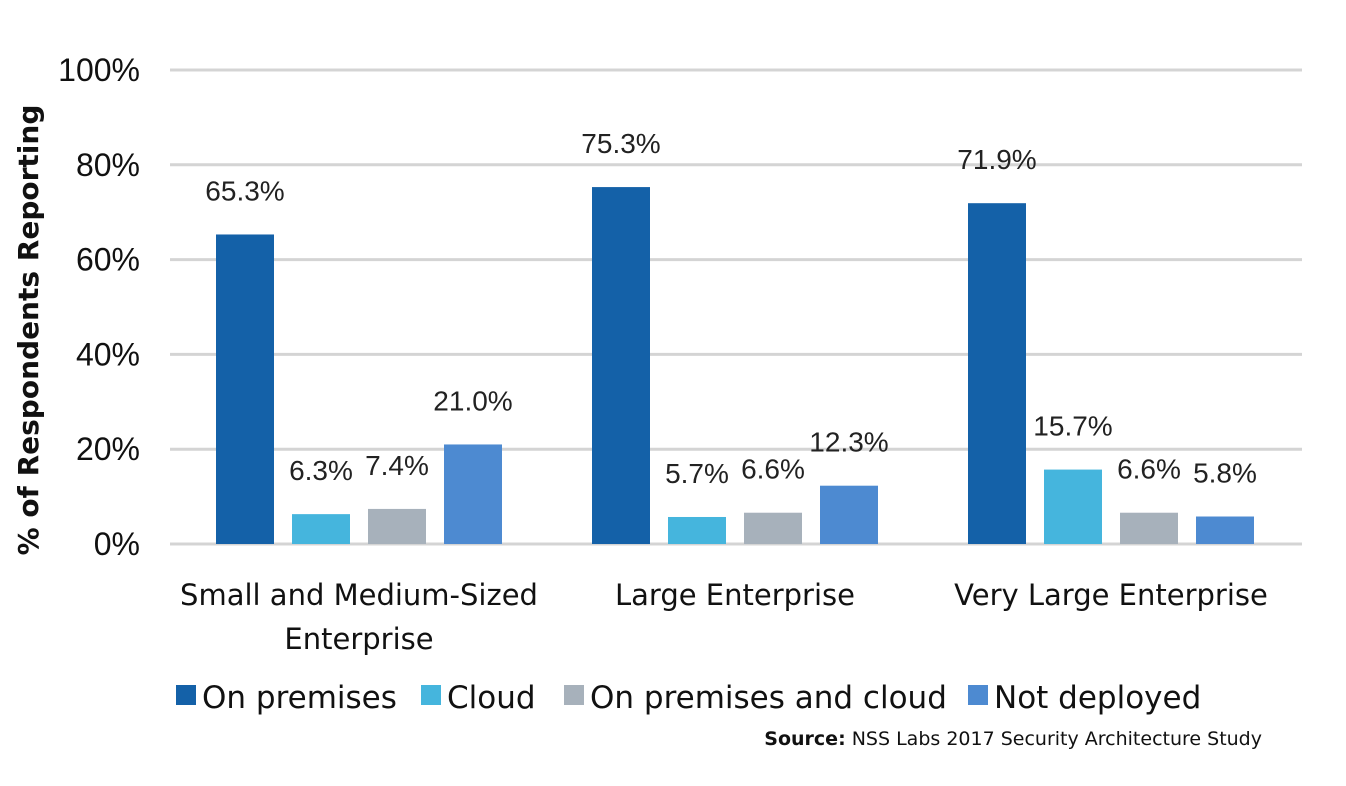 This screenshot has height=786, width=1346. Describe the element at coordinates (848, 442) in the screenshot. I see `data-label: 12.3%` at that location.